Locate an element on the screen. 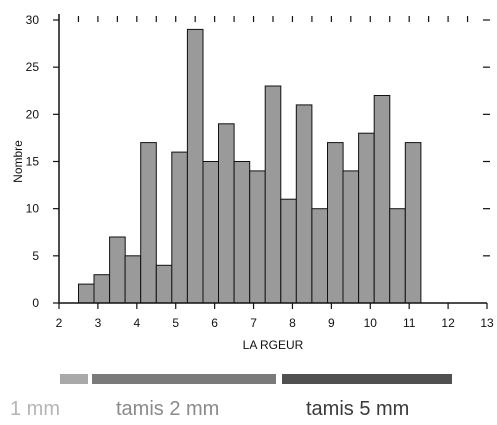 The image size is (497, 425). x-tick-label-8: 10 is located at coordinates (371, 323).